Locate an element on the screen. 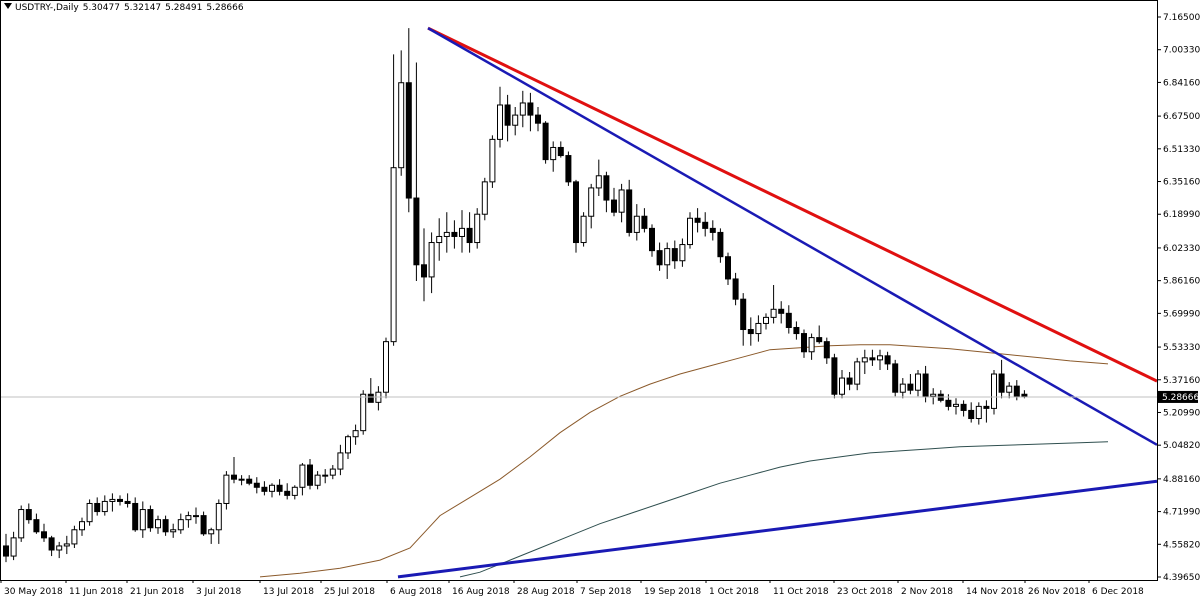 The width and height of the screenshot is (1200, 604). price-tick-label: 4.55820 is located at coordinates (1181, 545).